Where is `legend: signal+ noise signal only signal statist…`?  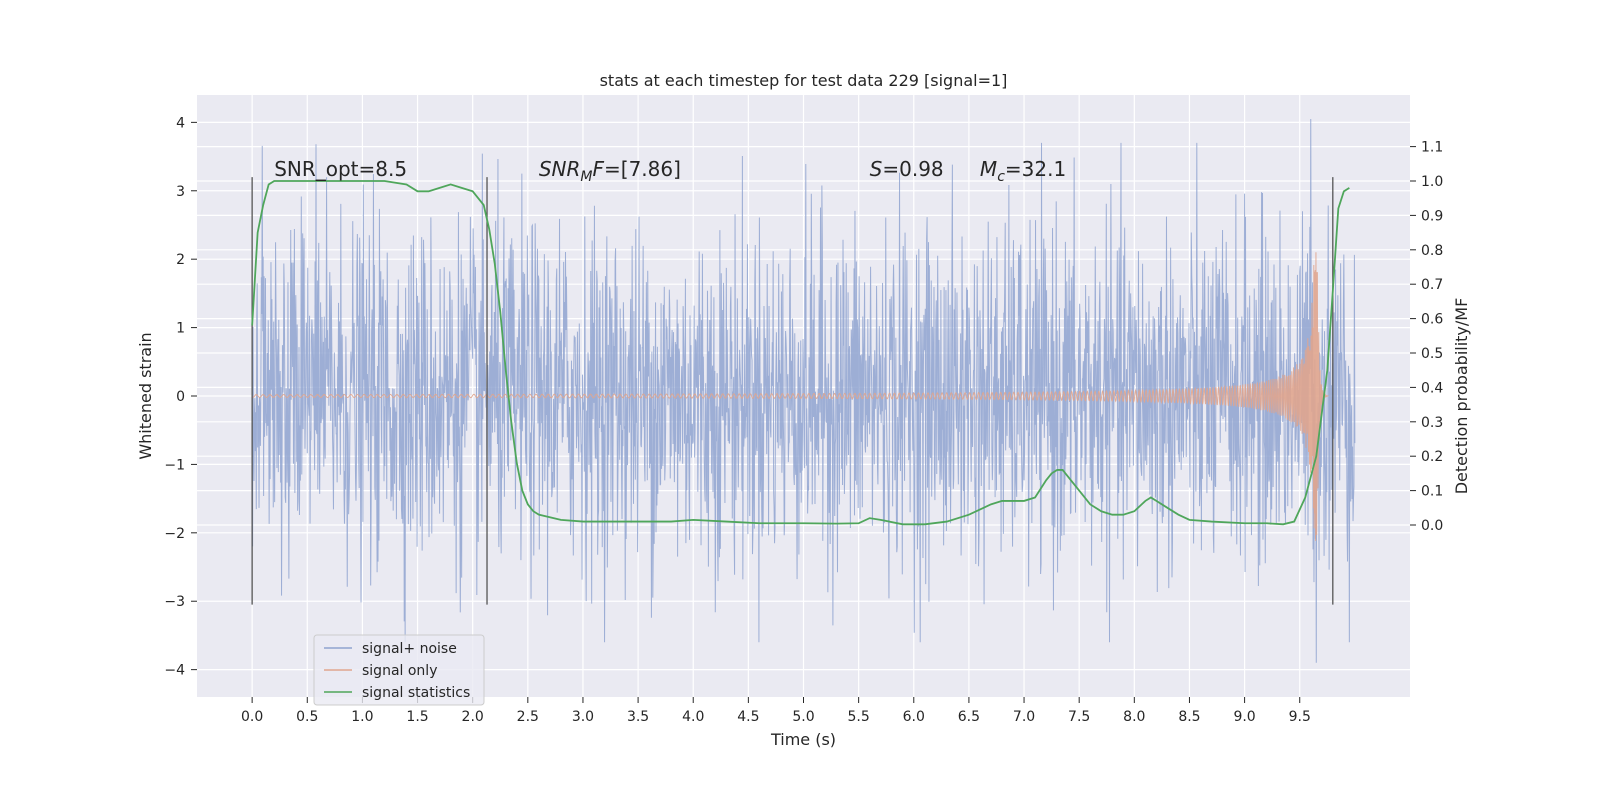
legend: signal+ noise signal only signal statist… is located at coordinates (399, 670).